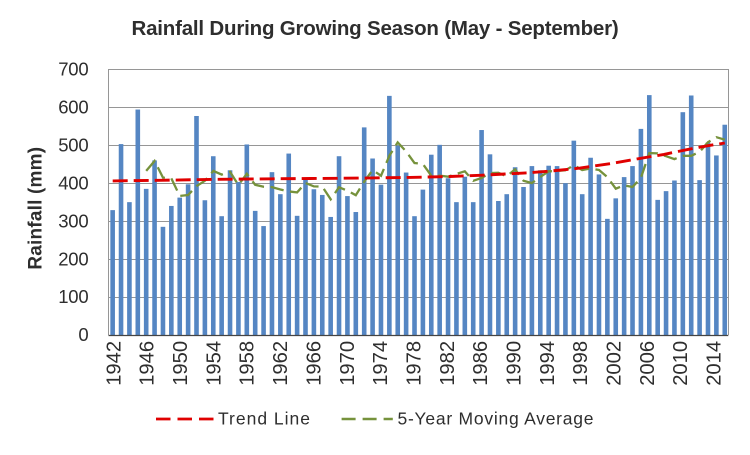 This screenshot has height=455, width=750. I want to click on svg-text: 2002, so click(615, 363).